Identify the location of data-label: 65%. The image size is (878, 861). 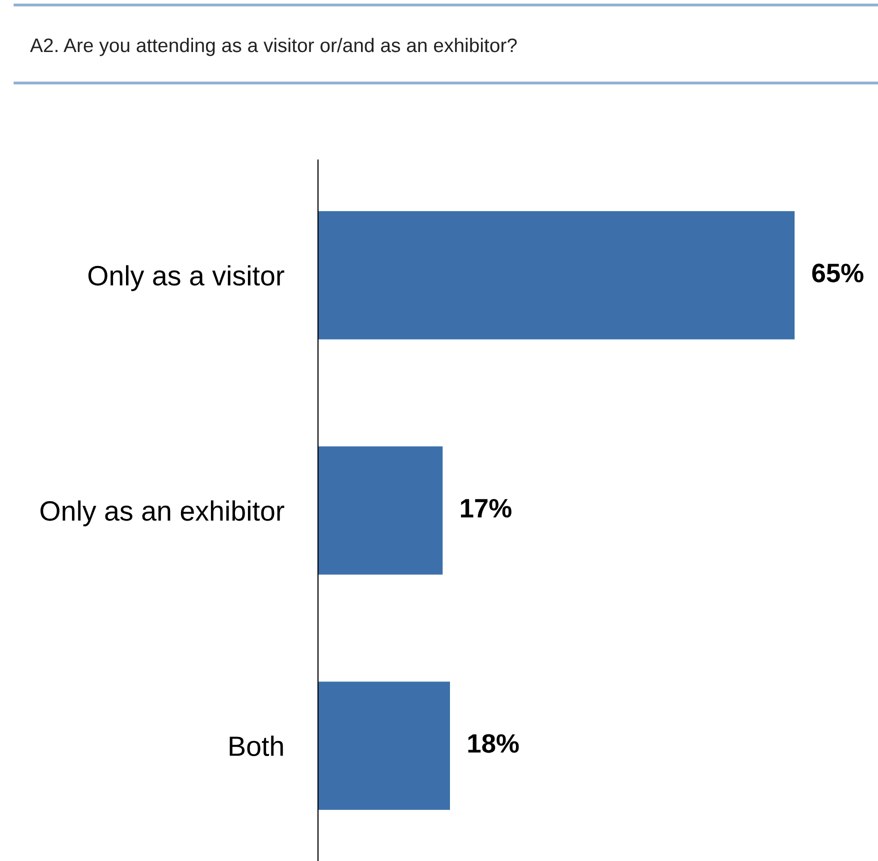
(838, 273).